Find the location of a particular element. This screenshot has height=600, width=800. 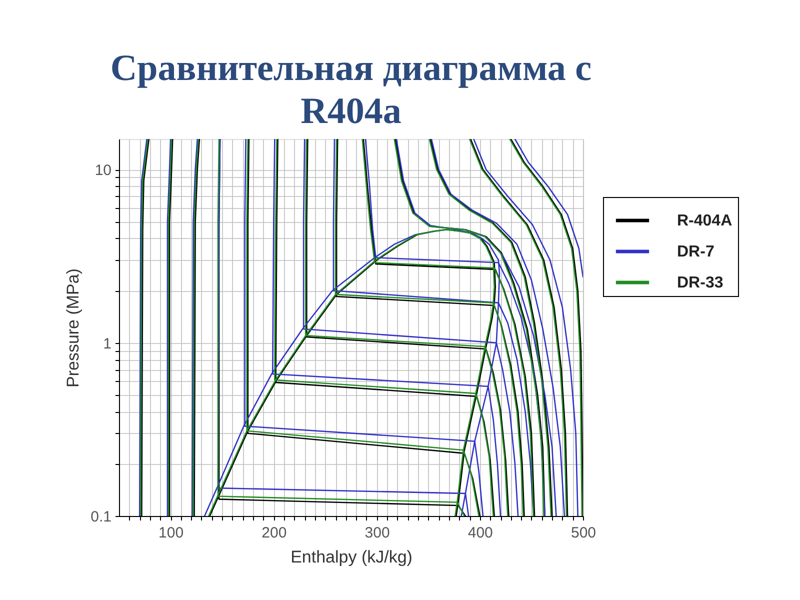

x-tick-label: 400 is located at coordinates (480, 533).